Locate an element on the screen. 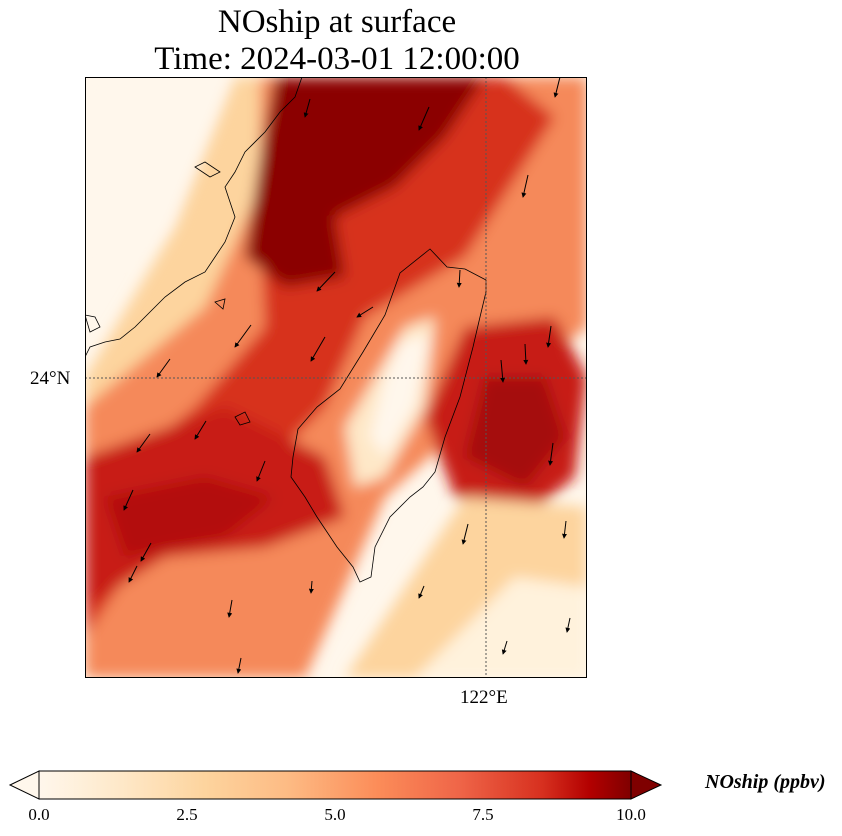 The width and height of the screenshot is (842, 836). field-plume-north is located at coordinates (365, 182).